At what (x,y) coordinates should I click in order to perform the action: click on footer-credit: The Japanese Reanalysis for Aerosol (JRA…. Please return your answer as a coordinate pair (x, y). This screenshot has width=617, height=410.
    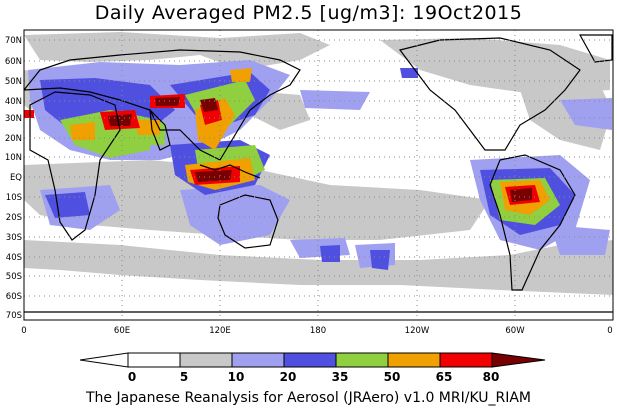
    Looking at the image, I should click on (308, 398).